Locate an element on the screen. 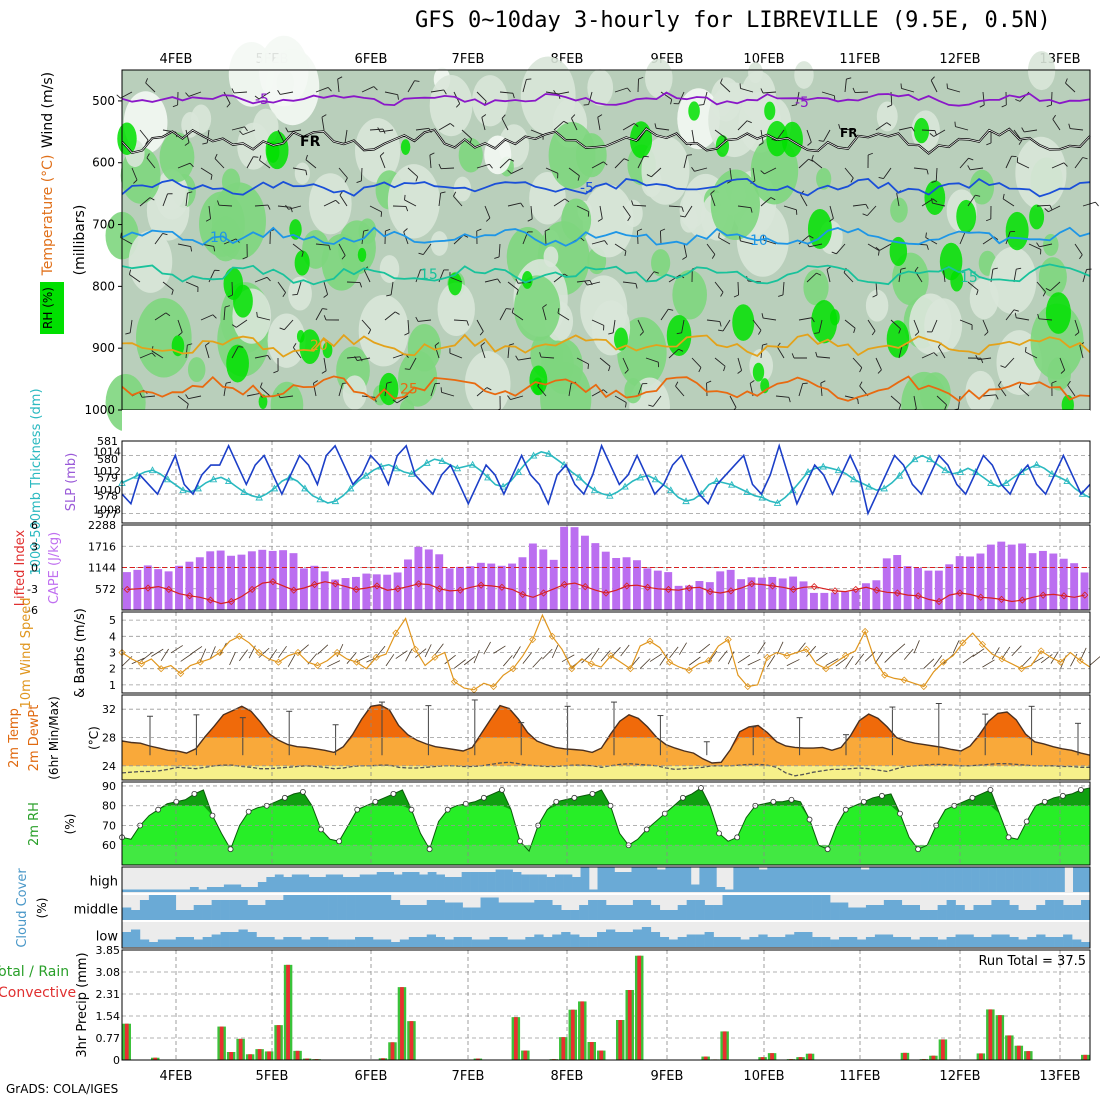 This screenshot has height=1100, width=1100. date-label-bottom: 6FEB is located at coordinates (371, 1076).